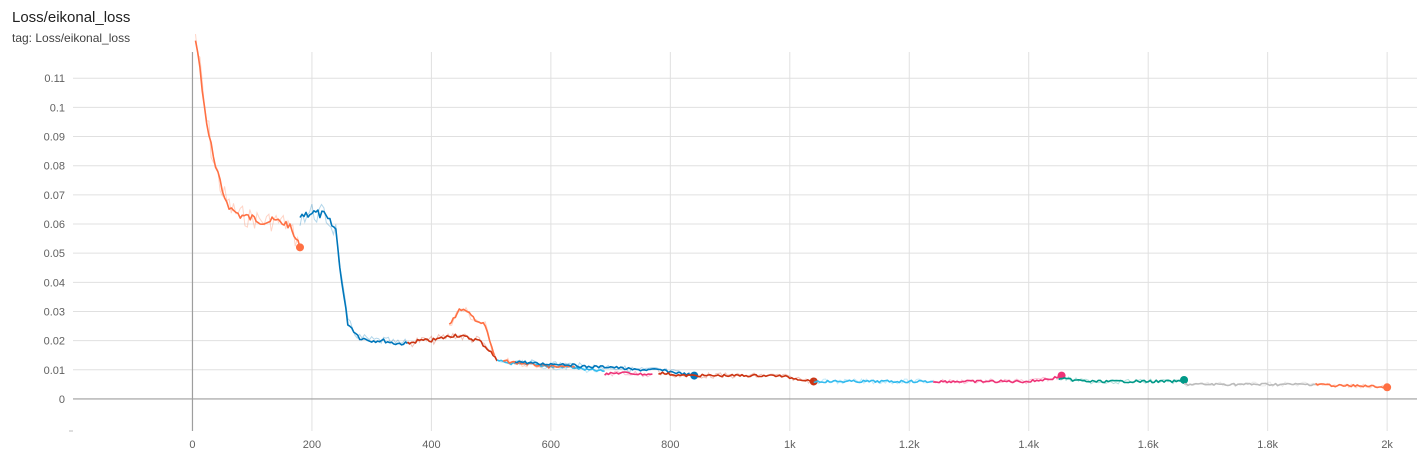 This screenshot has height=451, width=1417. Describe the element at coordinates (54, 283) in the screenshot. I see `y-tick-label: 0.04` at that location.